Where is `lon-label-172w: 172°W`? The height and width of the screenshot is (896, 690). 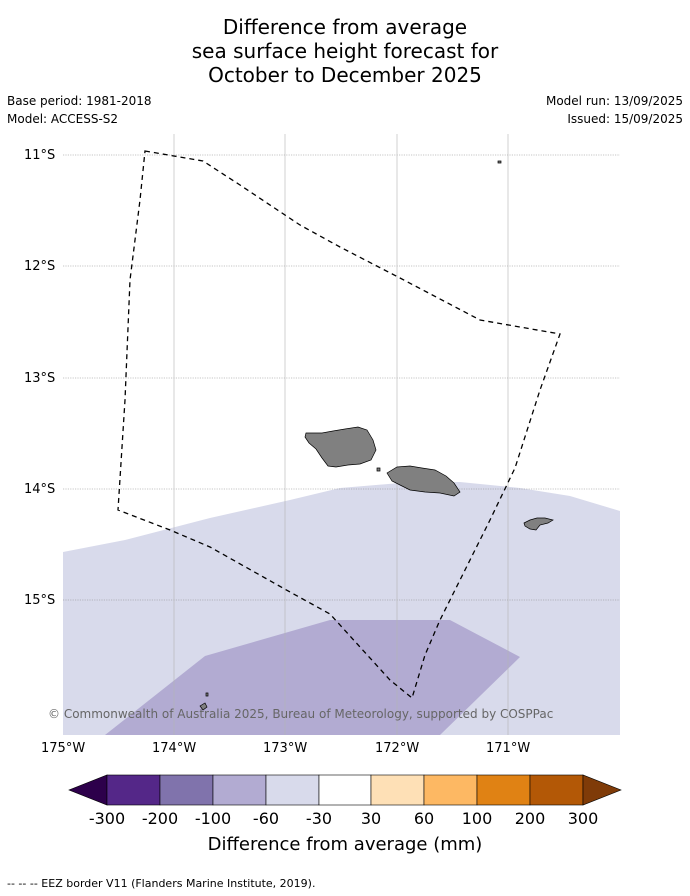 lon-label-172w: 172°W is located at coordinates (397, 748).